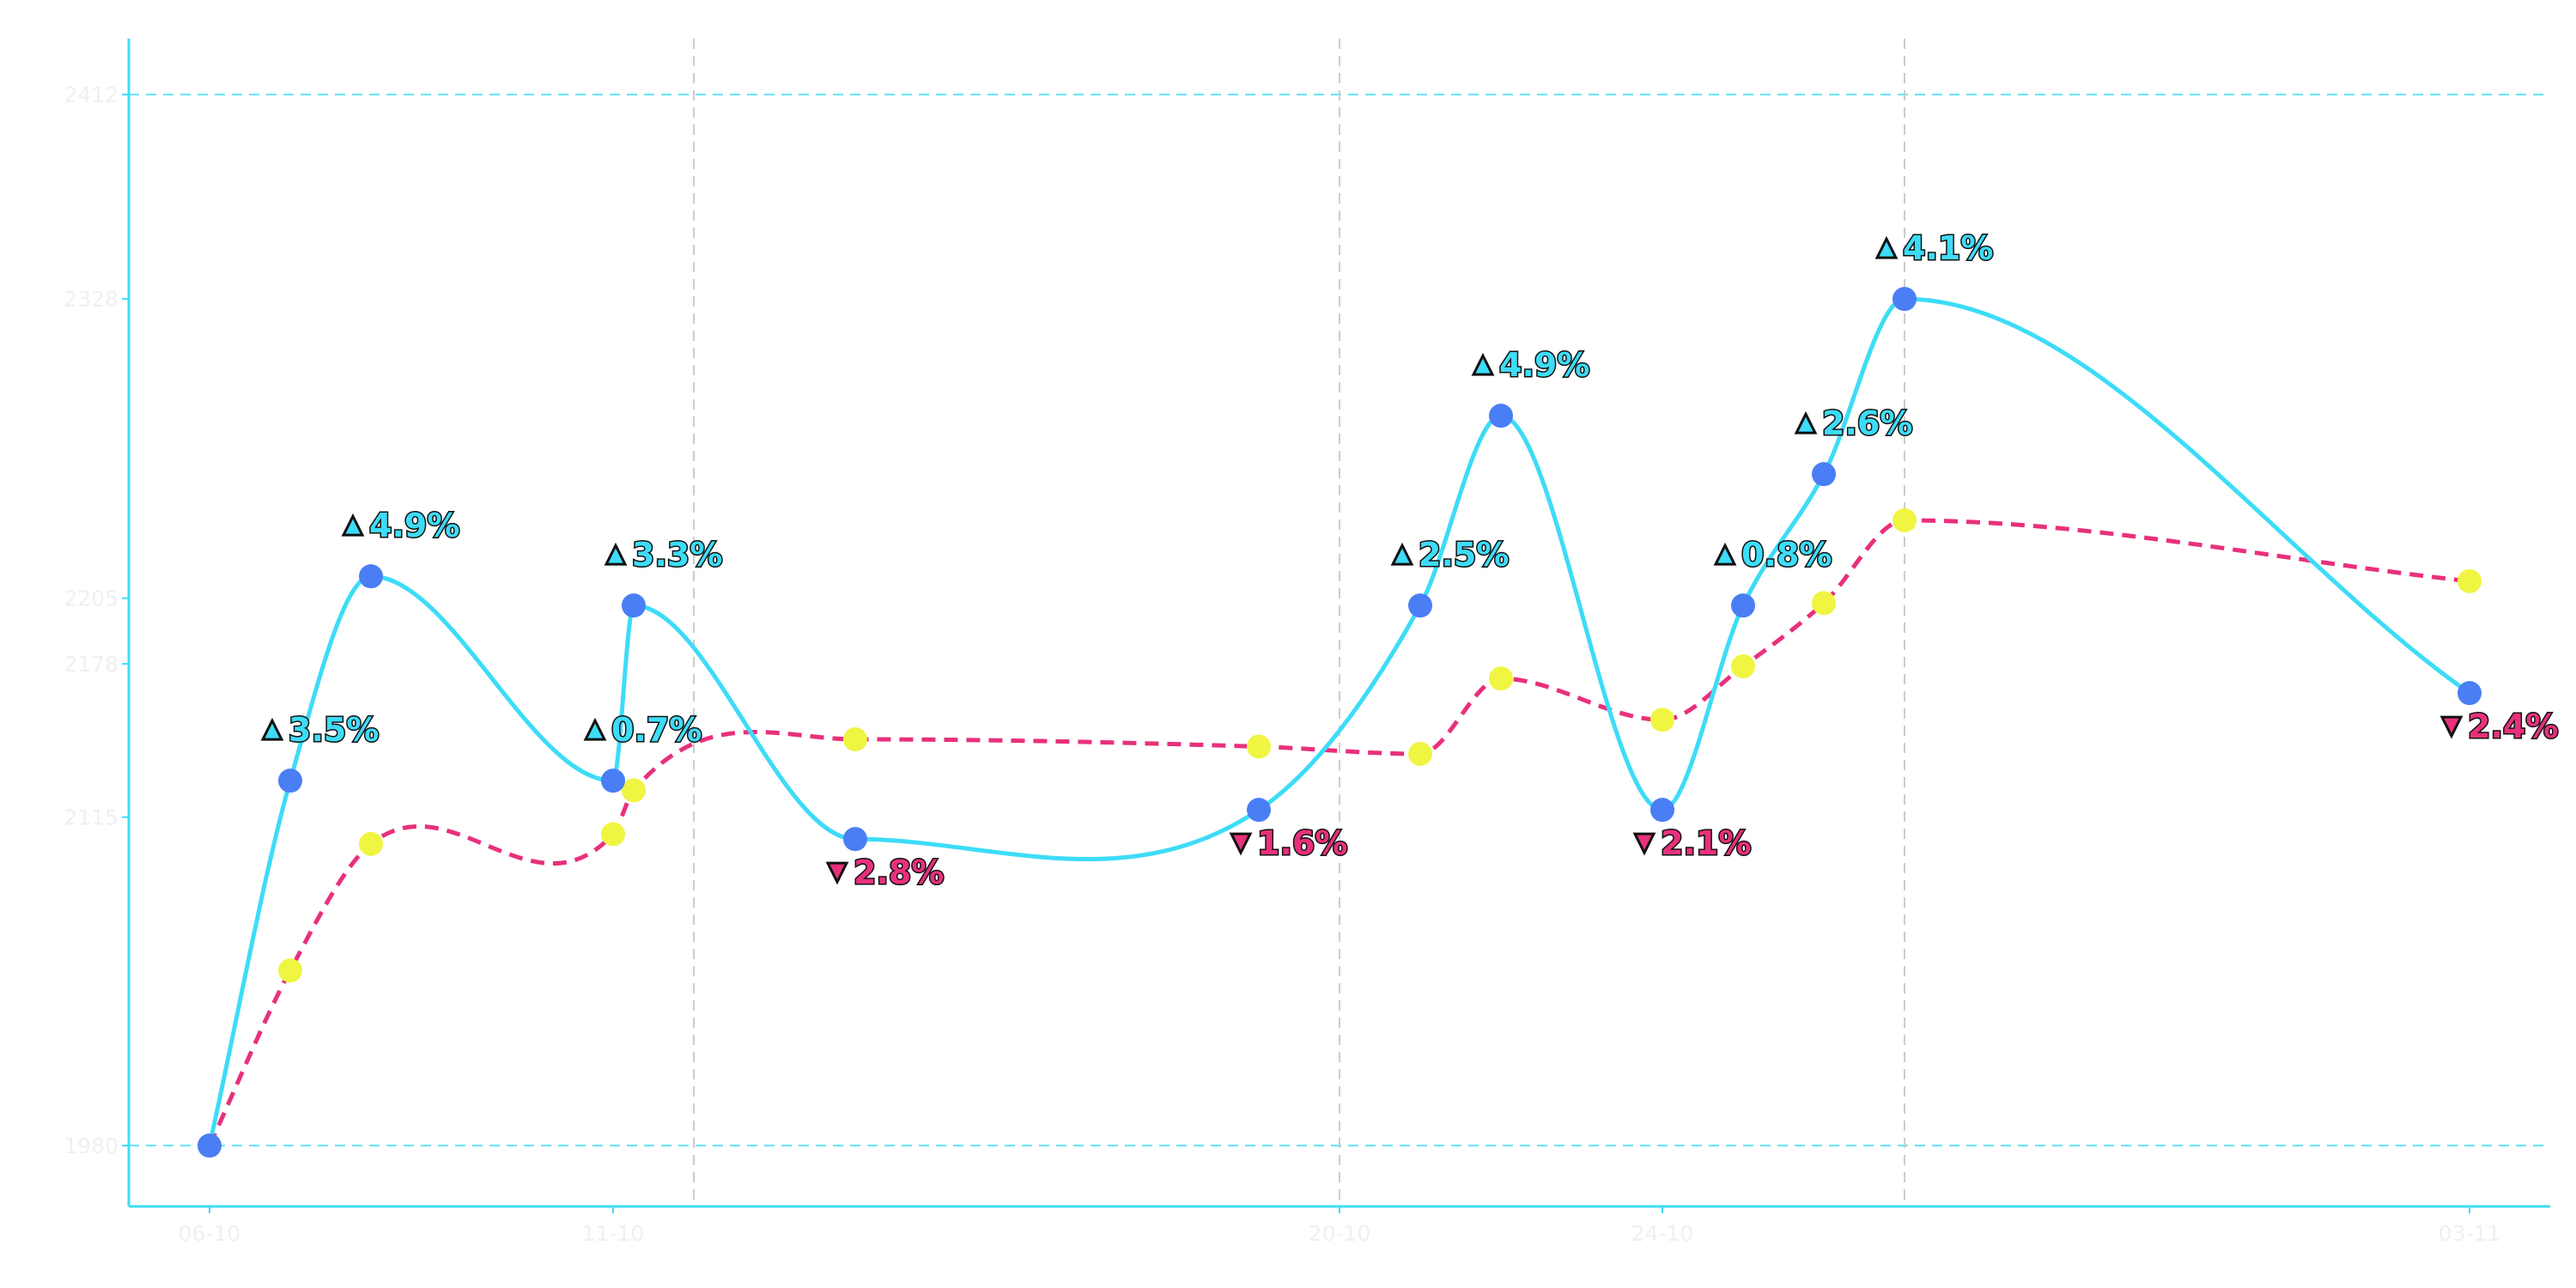 Image resolution: width=2576 pixels, height=1288 pixels. Describe the element at coordinates (614, 1233) in the screenshot. I see `x-tick-label: 11-10` at that location.